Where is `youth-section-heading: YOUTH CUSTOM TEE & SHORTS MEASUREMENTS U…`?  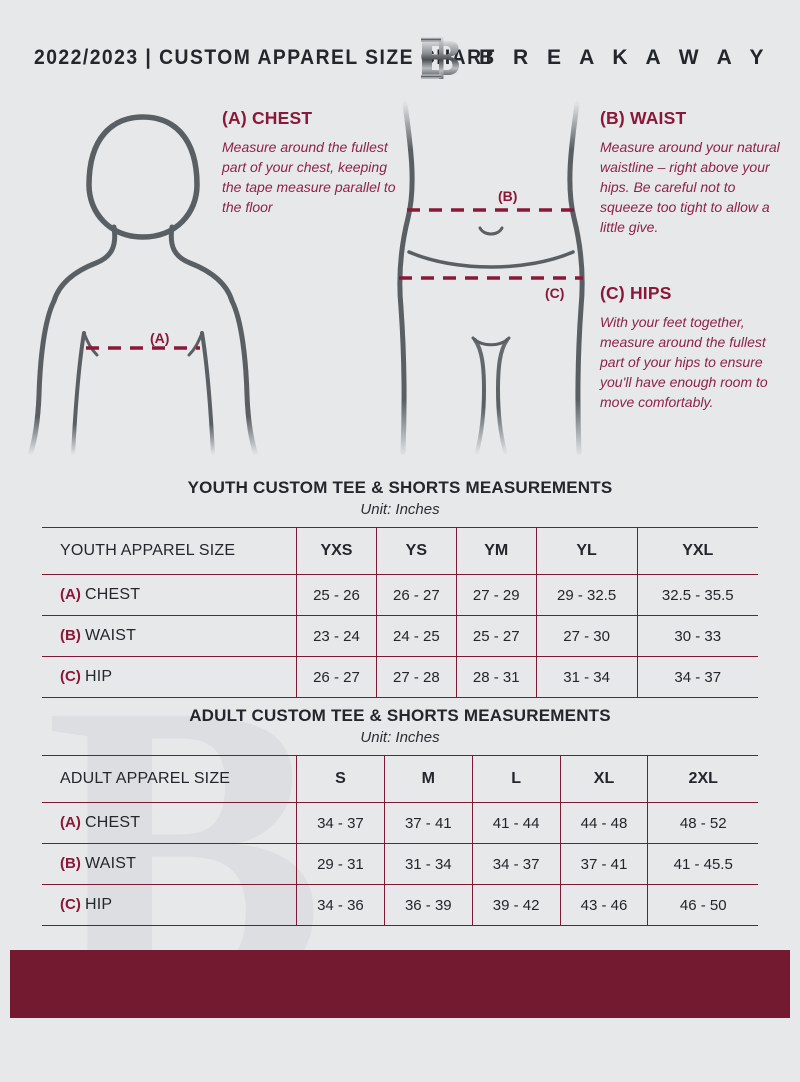 youth-section-heading: YOUTH CUSTOM TEE & SHORTS MEASUREMENTS U… is located at coordinates (400, 498).